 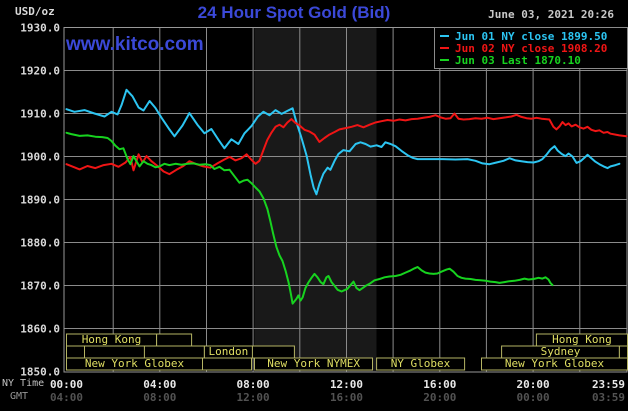 What do you see at coordinates (346, 144) in the screenshot?
I see `price-line` at bounding box center [346, 144].